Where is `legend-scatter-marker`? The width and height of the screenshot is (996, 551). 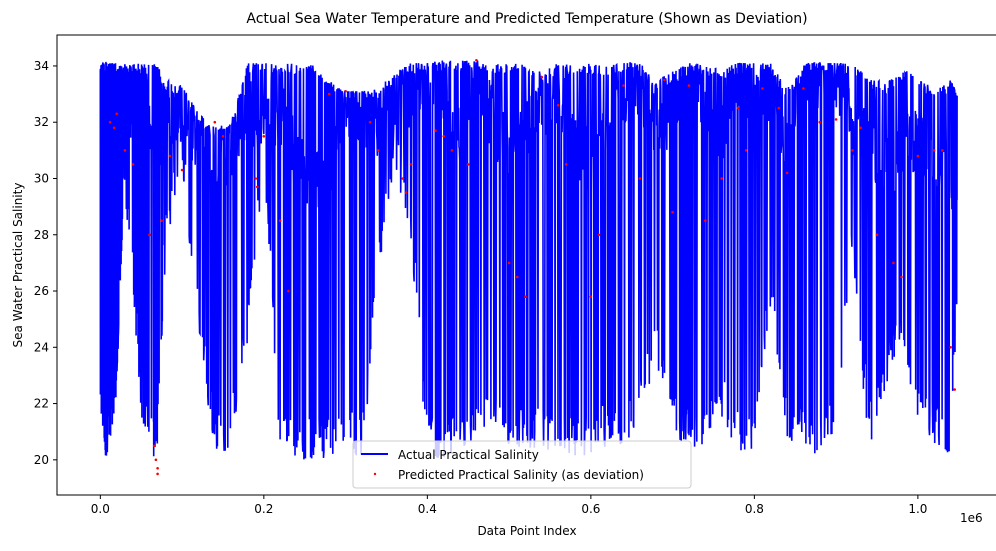
legend-scatter-marker is located at coordinates (375, 474).